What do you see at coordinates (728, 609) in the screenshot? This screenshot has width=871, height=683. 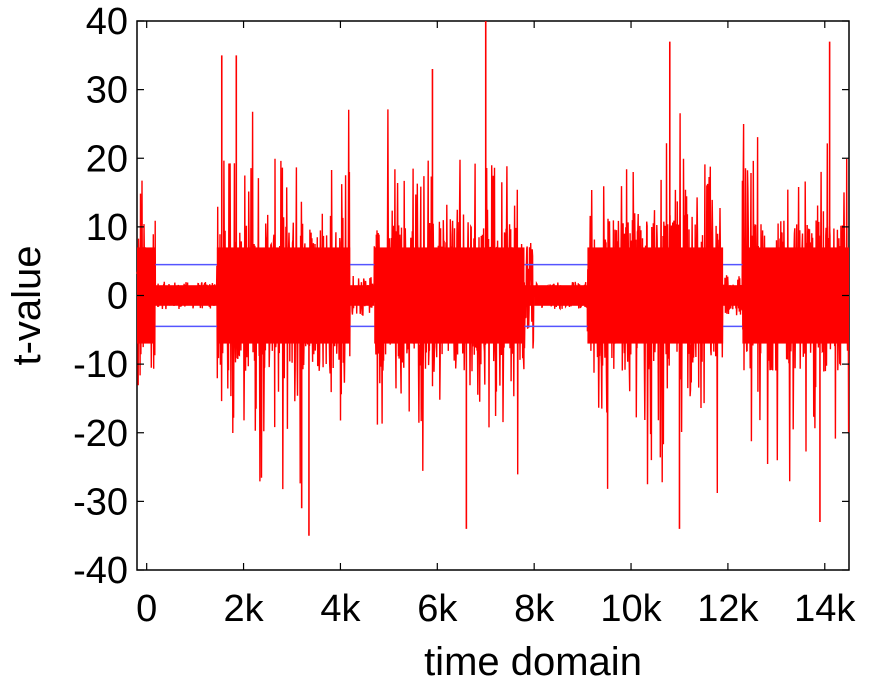 I see `x-tick-label: 12k` at bounding box center [728, 609].